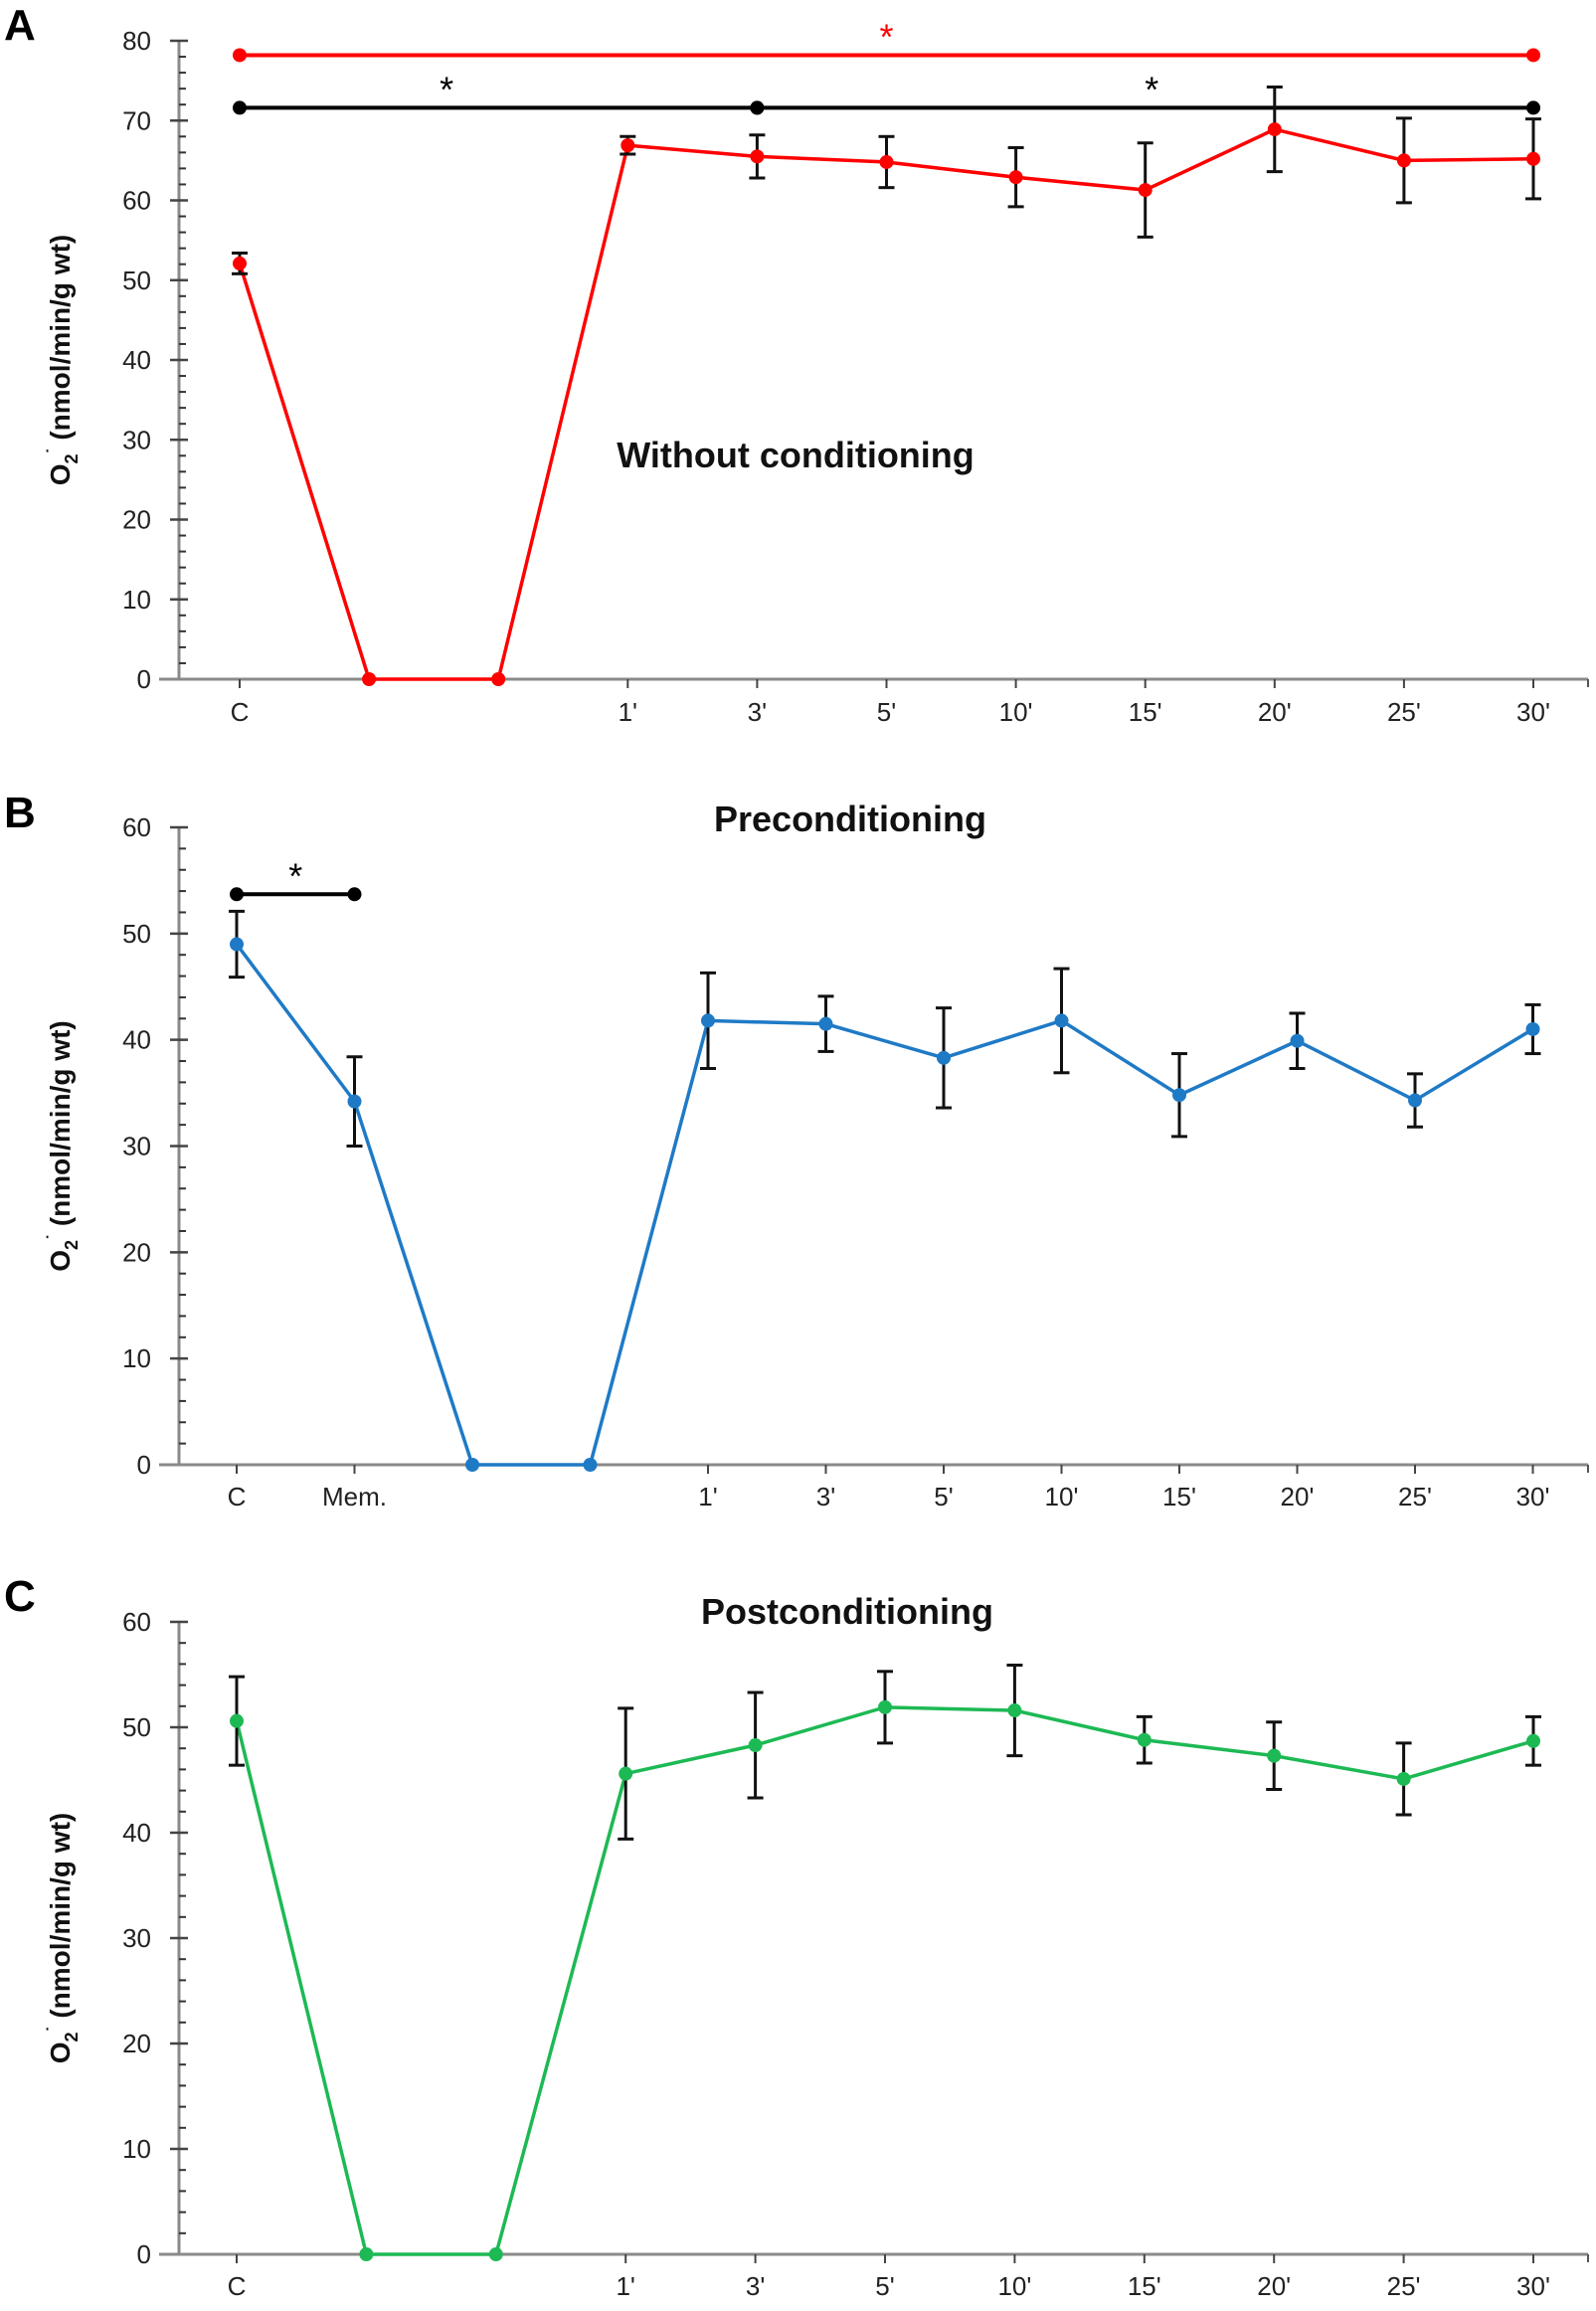 The width and height of the screenshot is (1596, 2311). What do you see at coordinates (137, 41) in the screenshot?
I see `y-tick-label: 80` at bounding box center [137, 41].